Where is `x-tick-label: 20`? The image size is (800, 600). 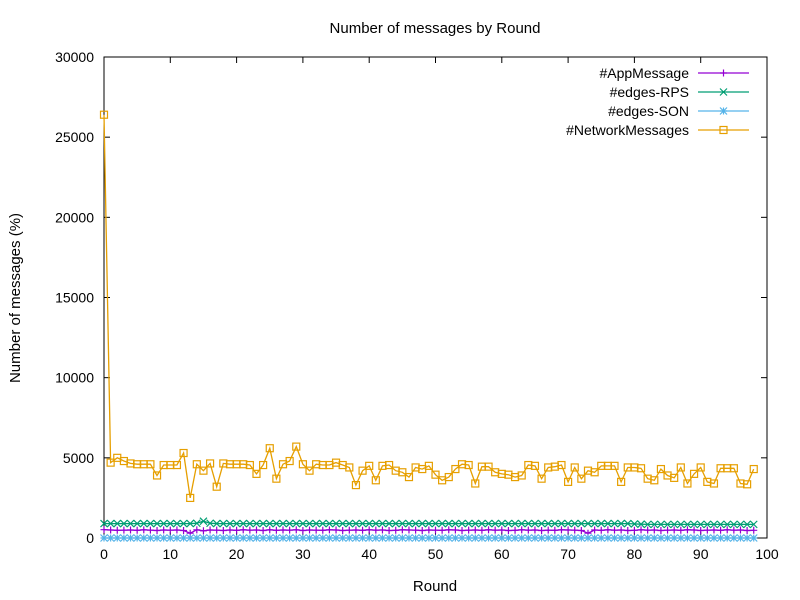
x-tick-label: 20 is located at coordinates (237, 554).